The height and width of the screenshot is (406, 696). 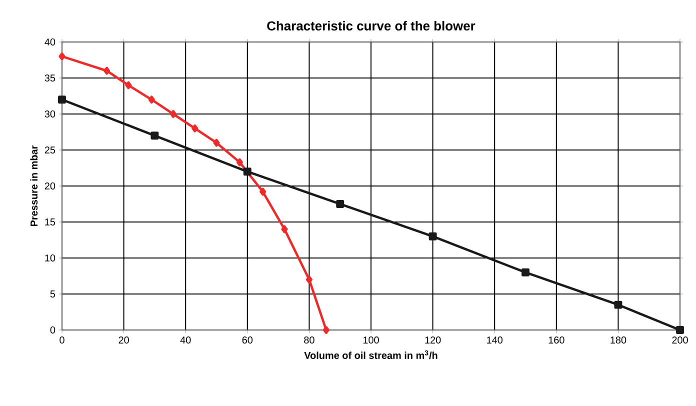 I want to click on x-tick-label: 140, so click(x=495, y=340).